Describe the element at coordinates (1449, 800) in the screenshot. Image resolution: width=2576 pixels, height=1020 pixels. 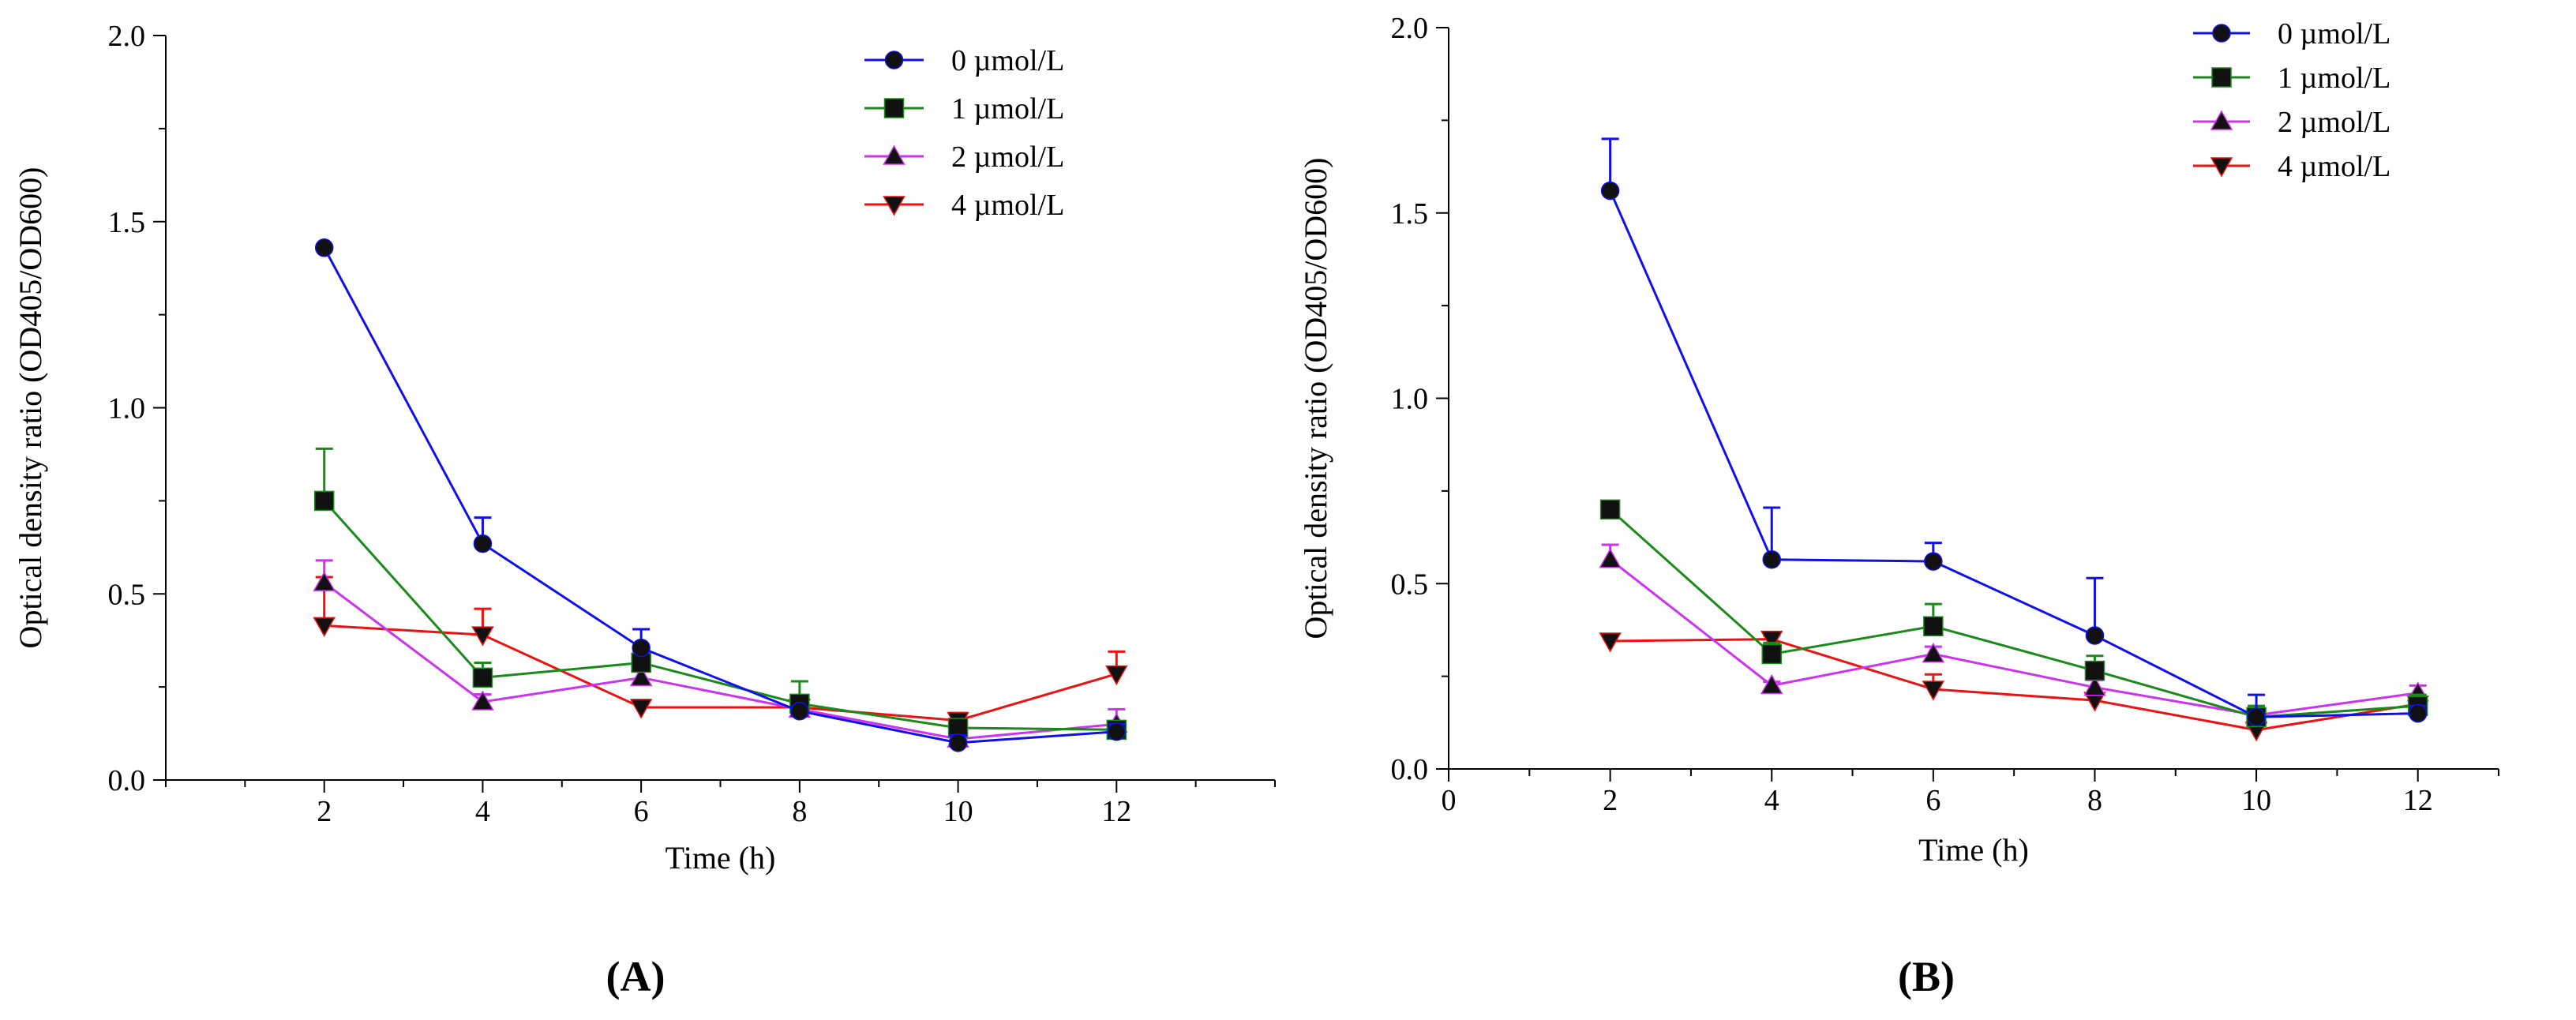
I see `x-tick-label: 0` at that location.